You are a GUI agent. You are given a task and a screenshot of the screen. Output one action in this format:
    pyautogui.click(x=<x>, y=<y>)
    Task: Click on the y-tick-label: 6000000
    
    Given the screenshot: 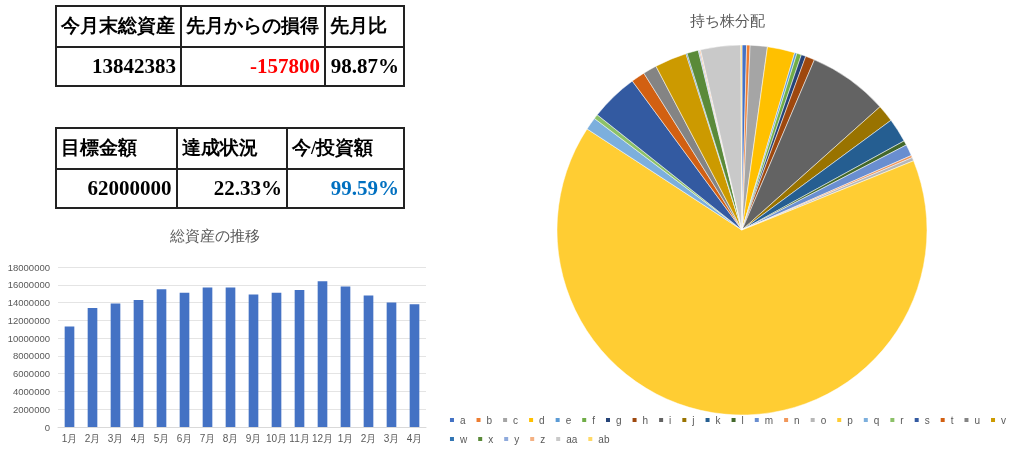 What is the action you would take?
    pyautogui.click(x=31, y=374)
    